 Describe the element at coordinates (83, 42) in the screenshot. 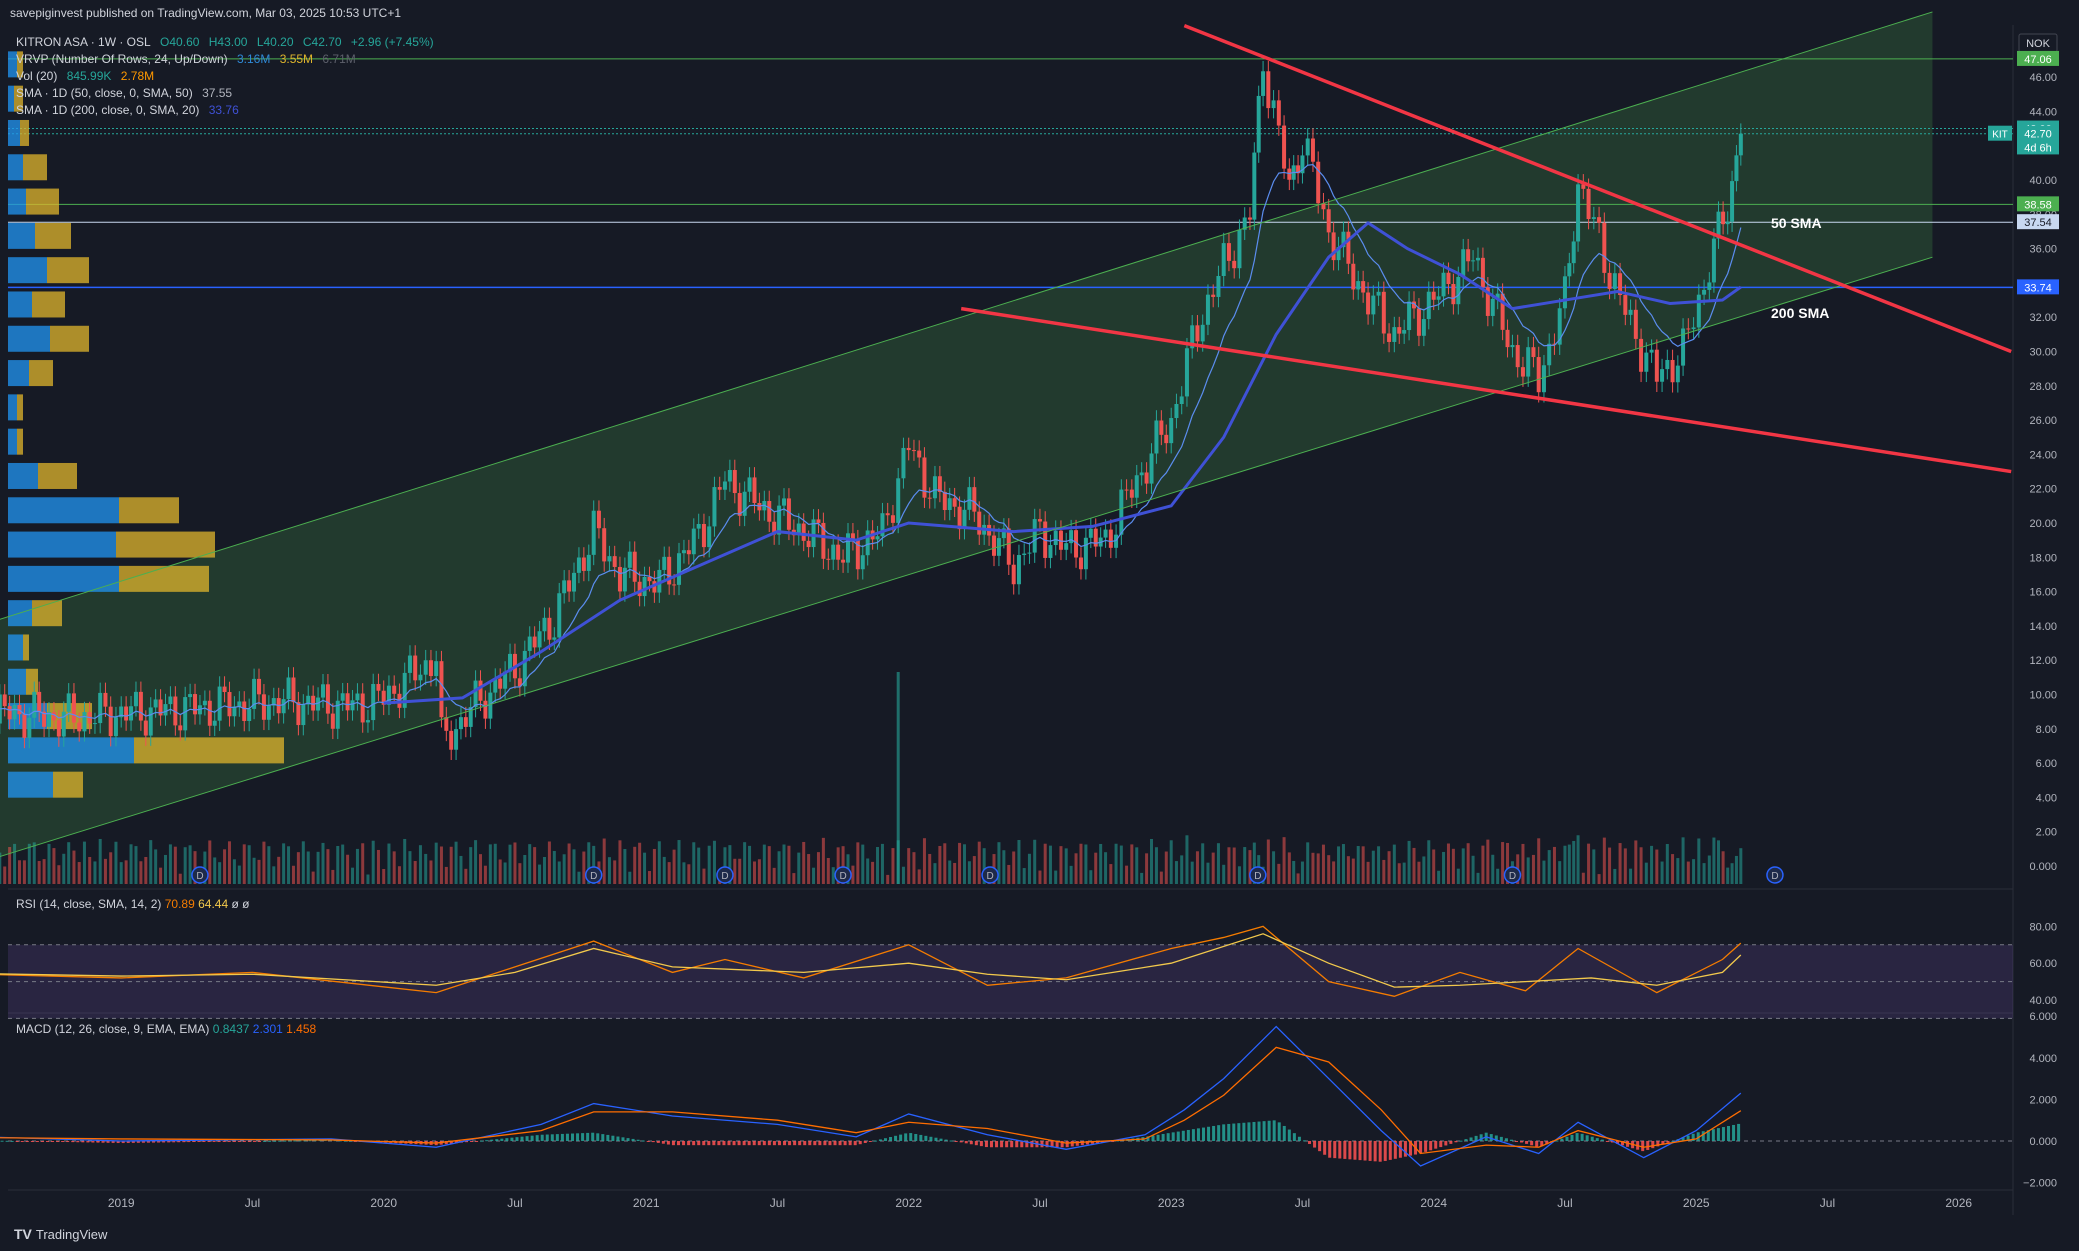

I see `symbol-name: KITRON ASA · 1W · OSL` at that location.